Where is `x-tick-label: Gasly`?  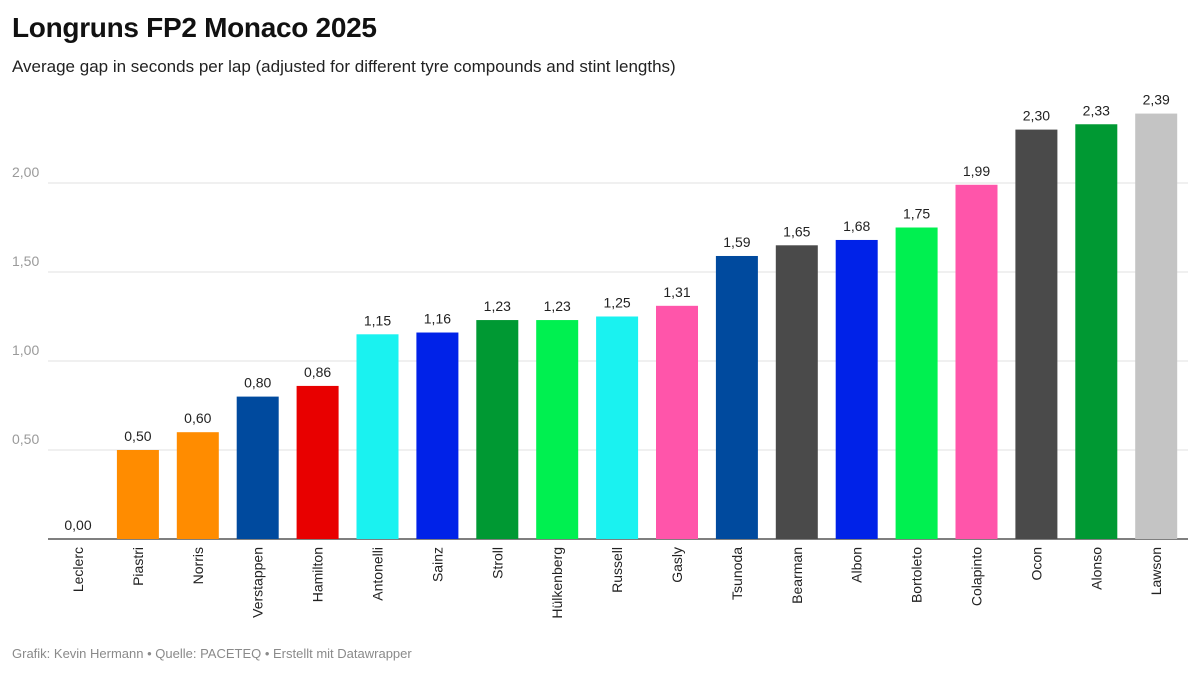
x-tick-label: Gasly is located at coordinates (677, 565).